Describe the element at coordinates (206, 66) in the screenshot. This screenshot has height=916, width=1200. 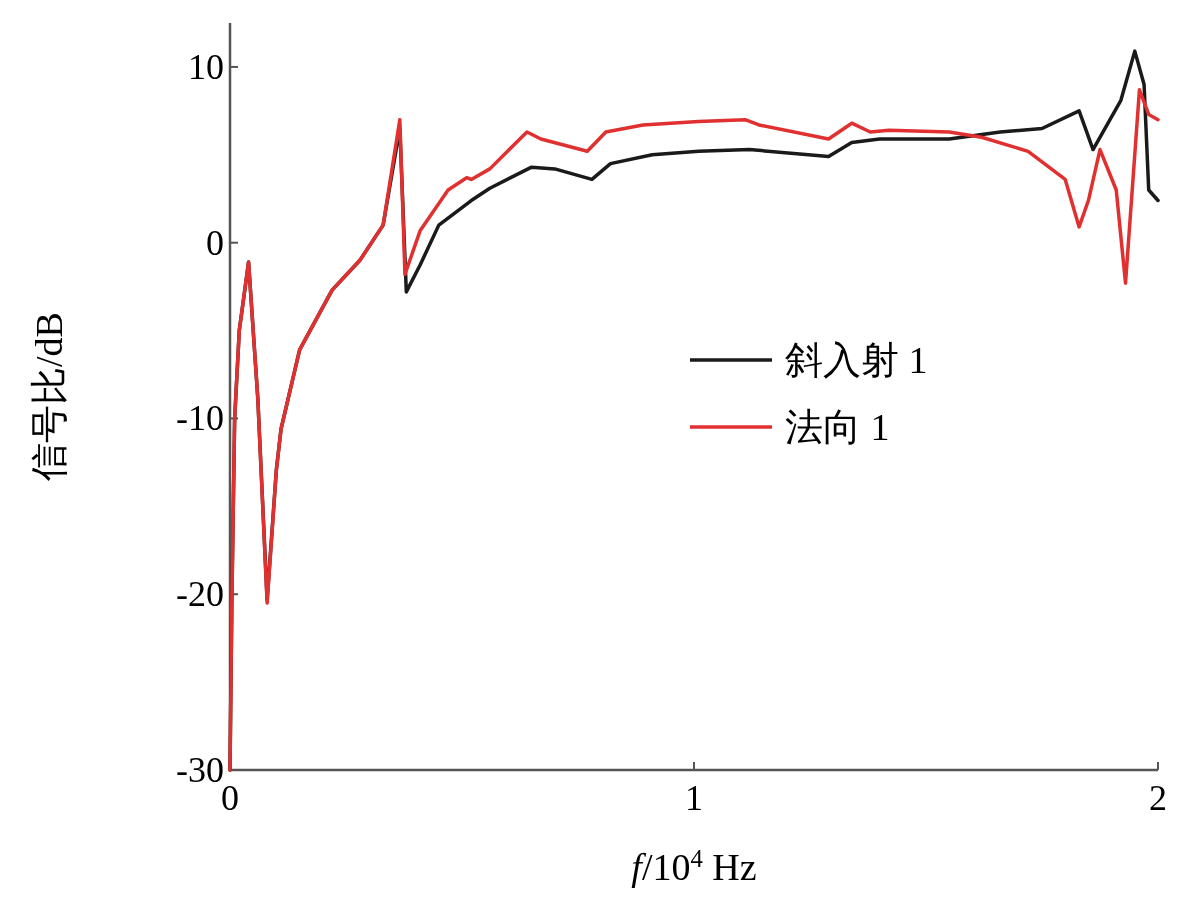
I see `y-tick-label: 10` at that location.